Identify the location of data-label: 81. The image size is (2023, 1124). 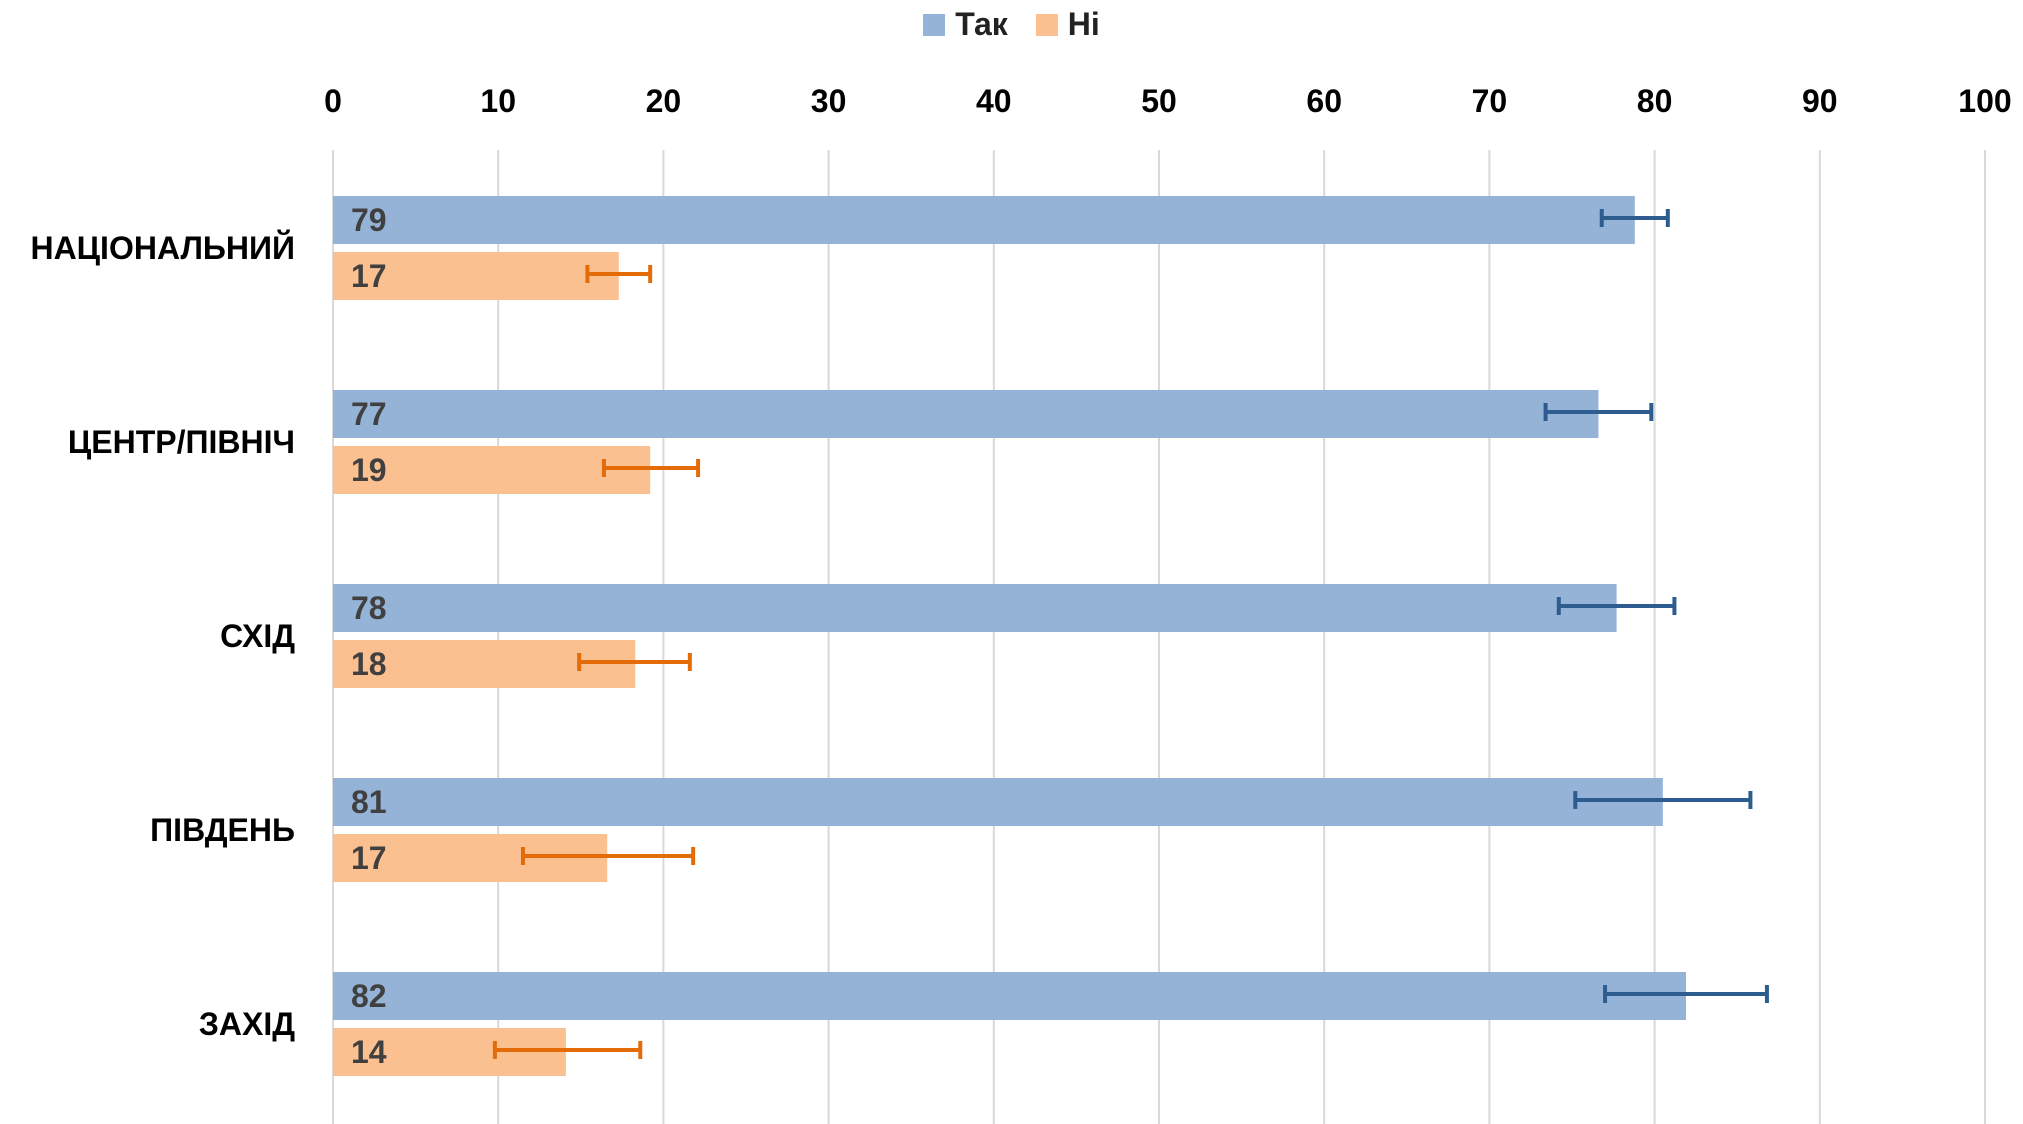
(369, 802).